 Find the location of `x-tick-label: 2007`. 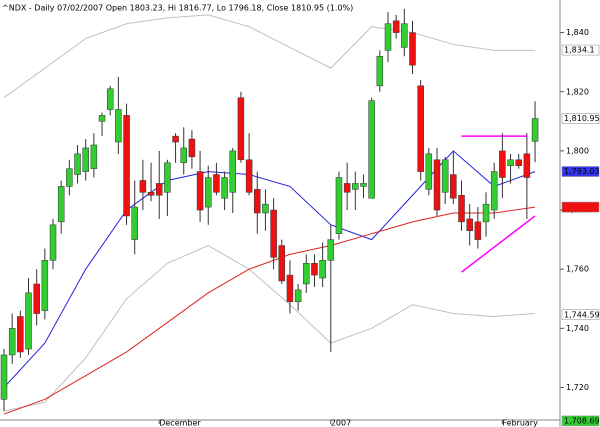

x-tick-label: 2007 is located at coordinates (341, 423).